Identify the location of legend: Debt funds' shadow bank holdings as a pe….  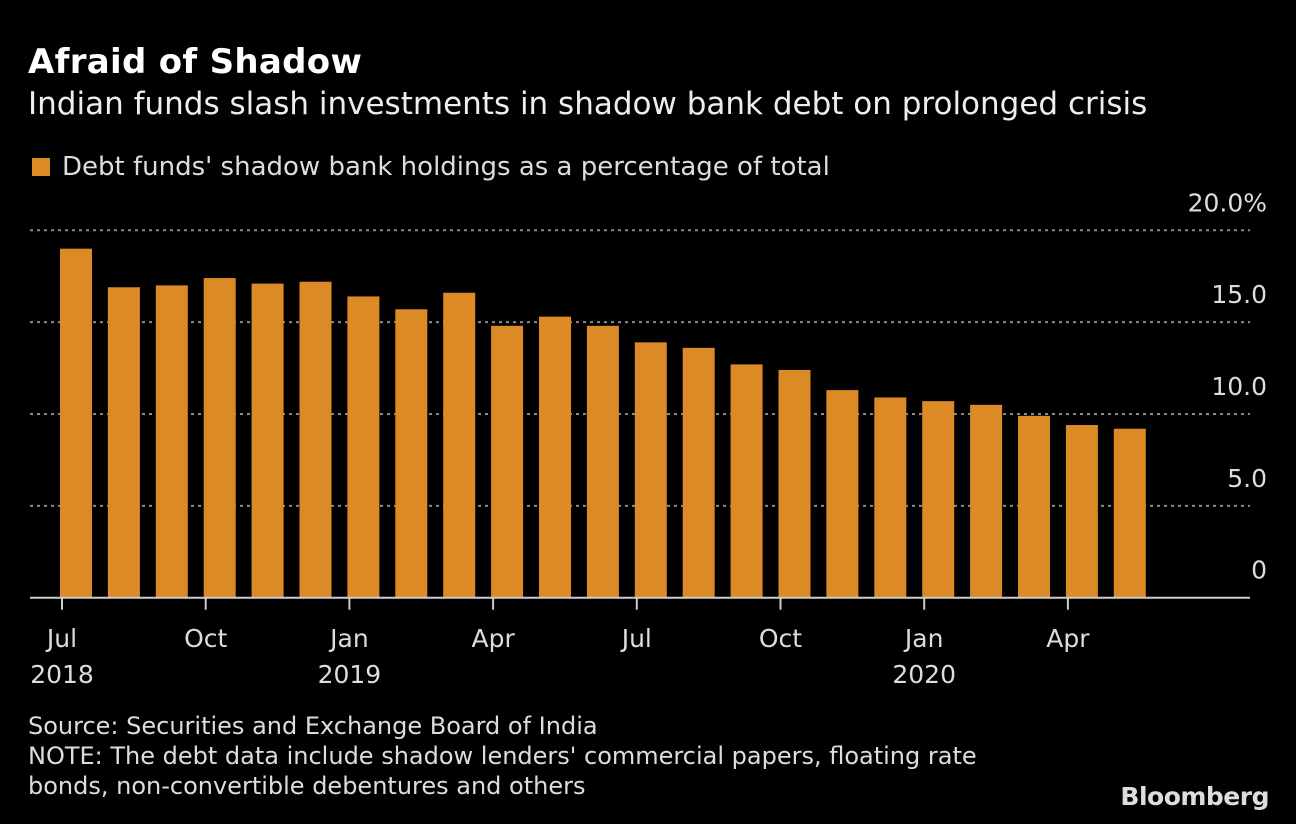
(431, 167).